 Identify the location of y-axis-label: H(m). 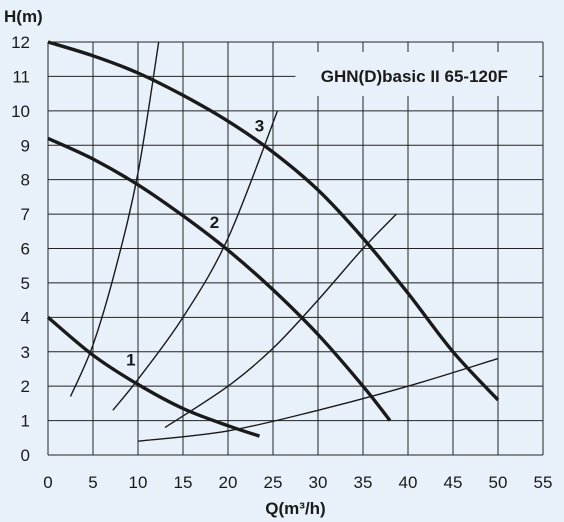
(23, 16).